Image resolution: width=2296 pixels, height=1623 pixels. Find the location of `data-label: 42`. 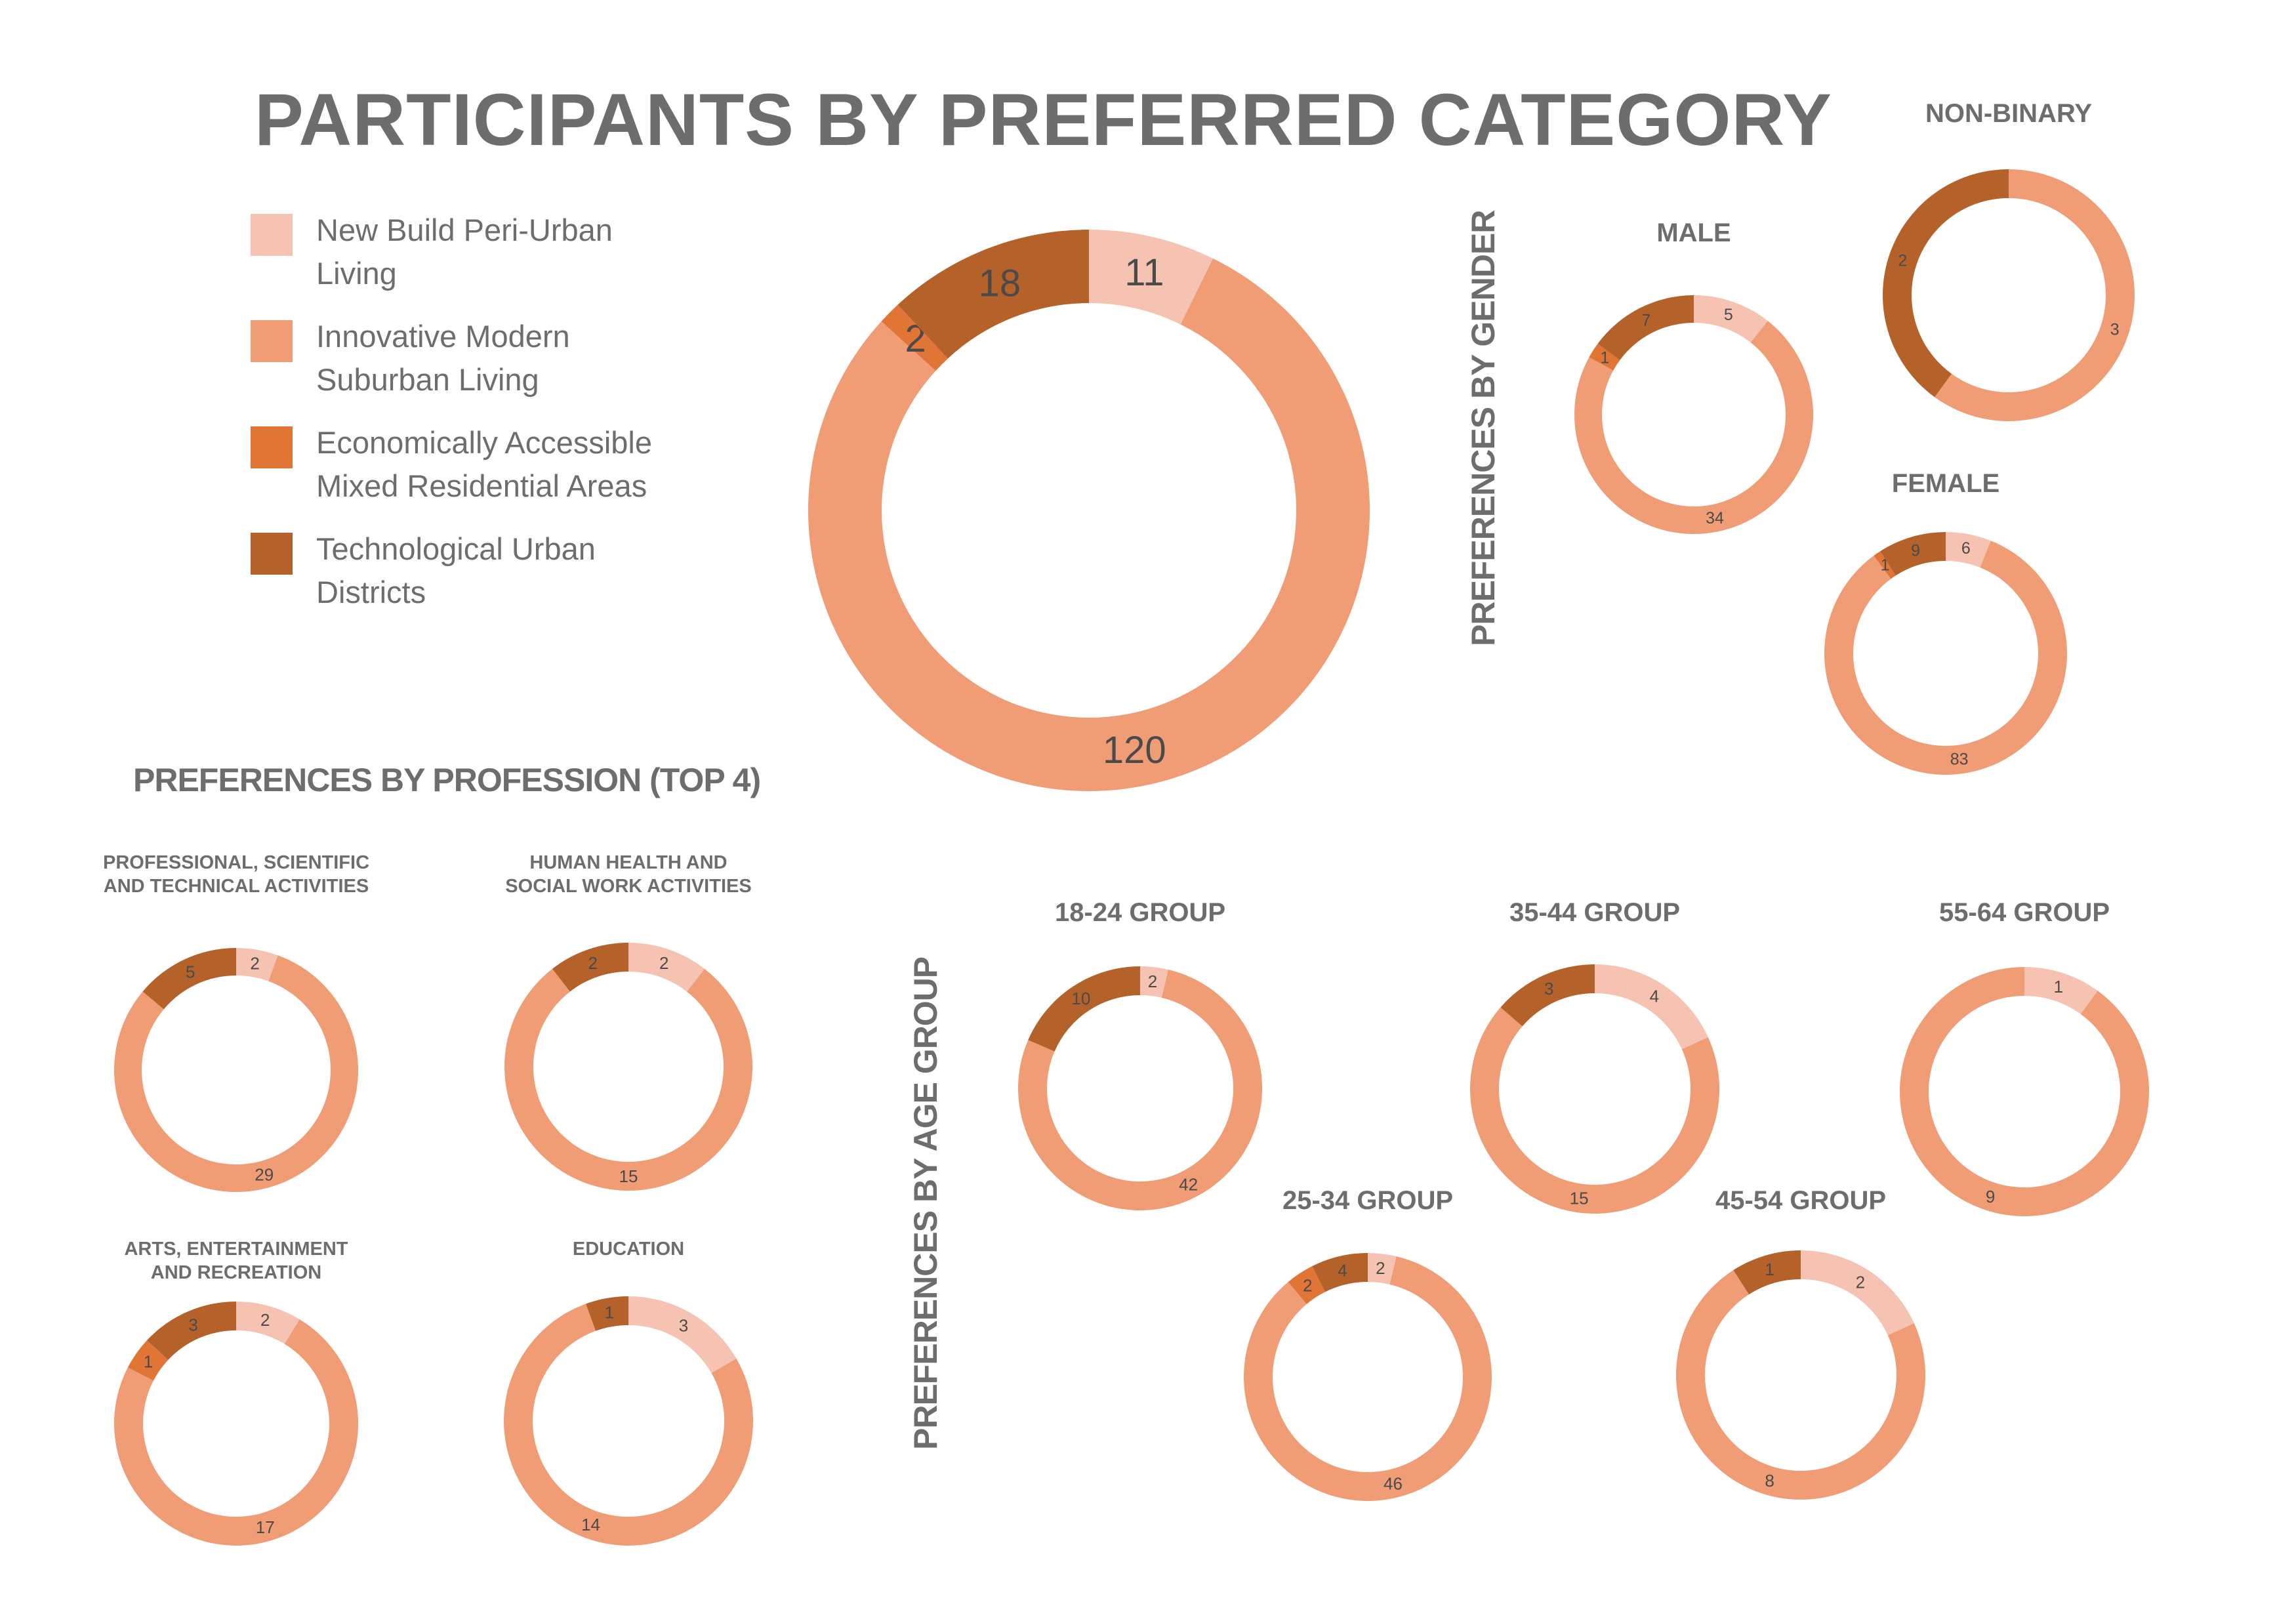

data-label: 42 is located at coordinates (1188, 1185).